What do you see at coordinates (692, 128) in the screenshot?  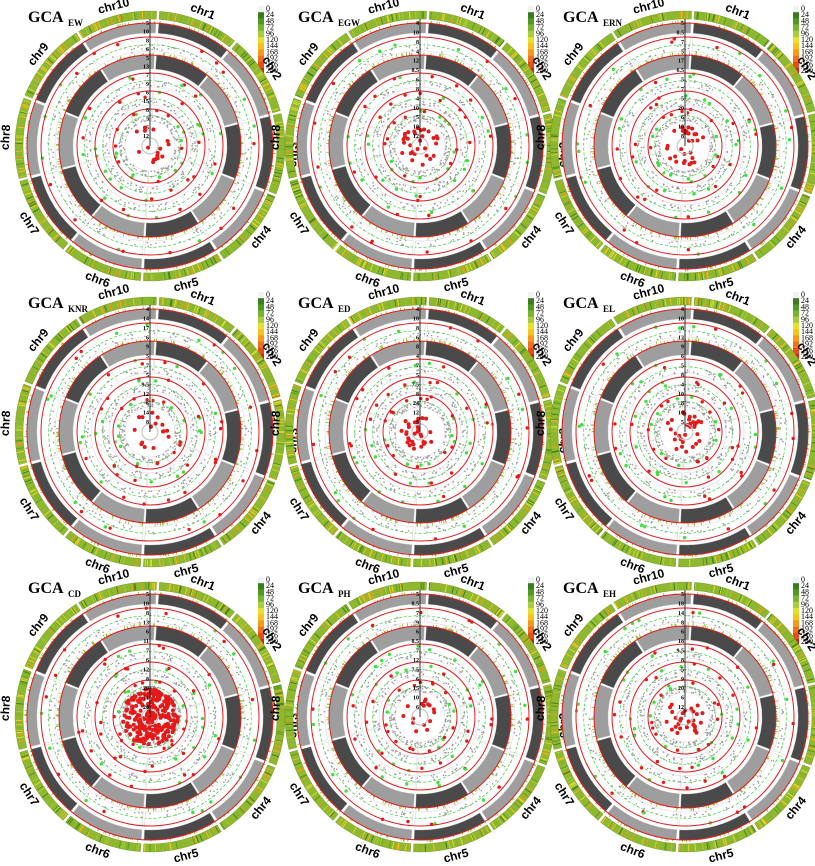 I see `center-snp` at bounding box center [692, 128].